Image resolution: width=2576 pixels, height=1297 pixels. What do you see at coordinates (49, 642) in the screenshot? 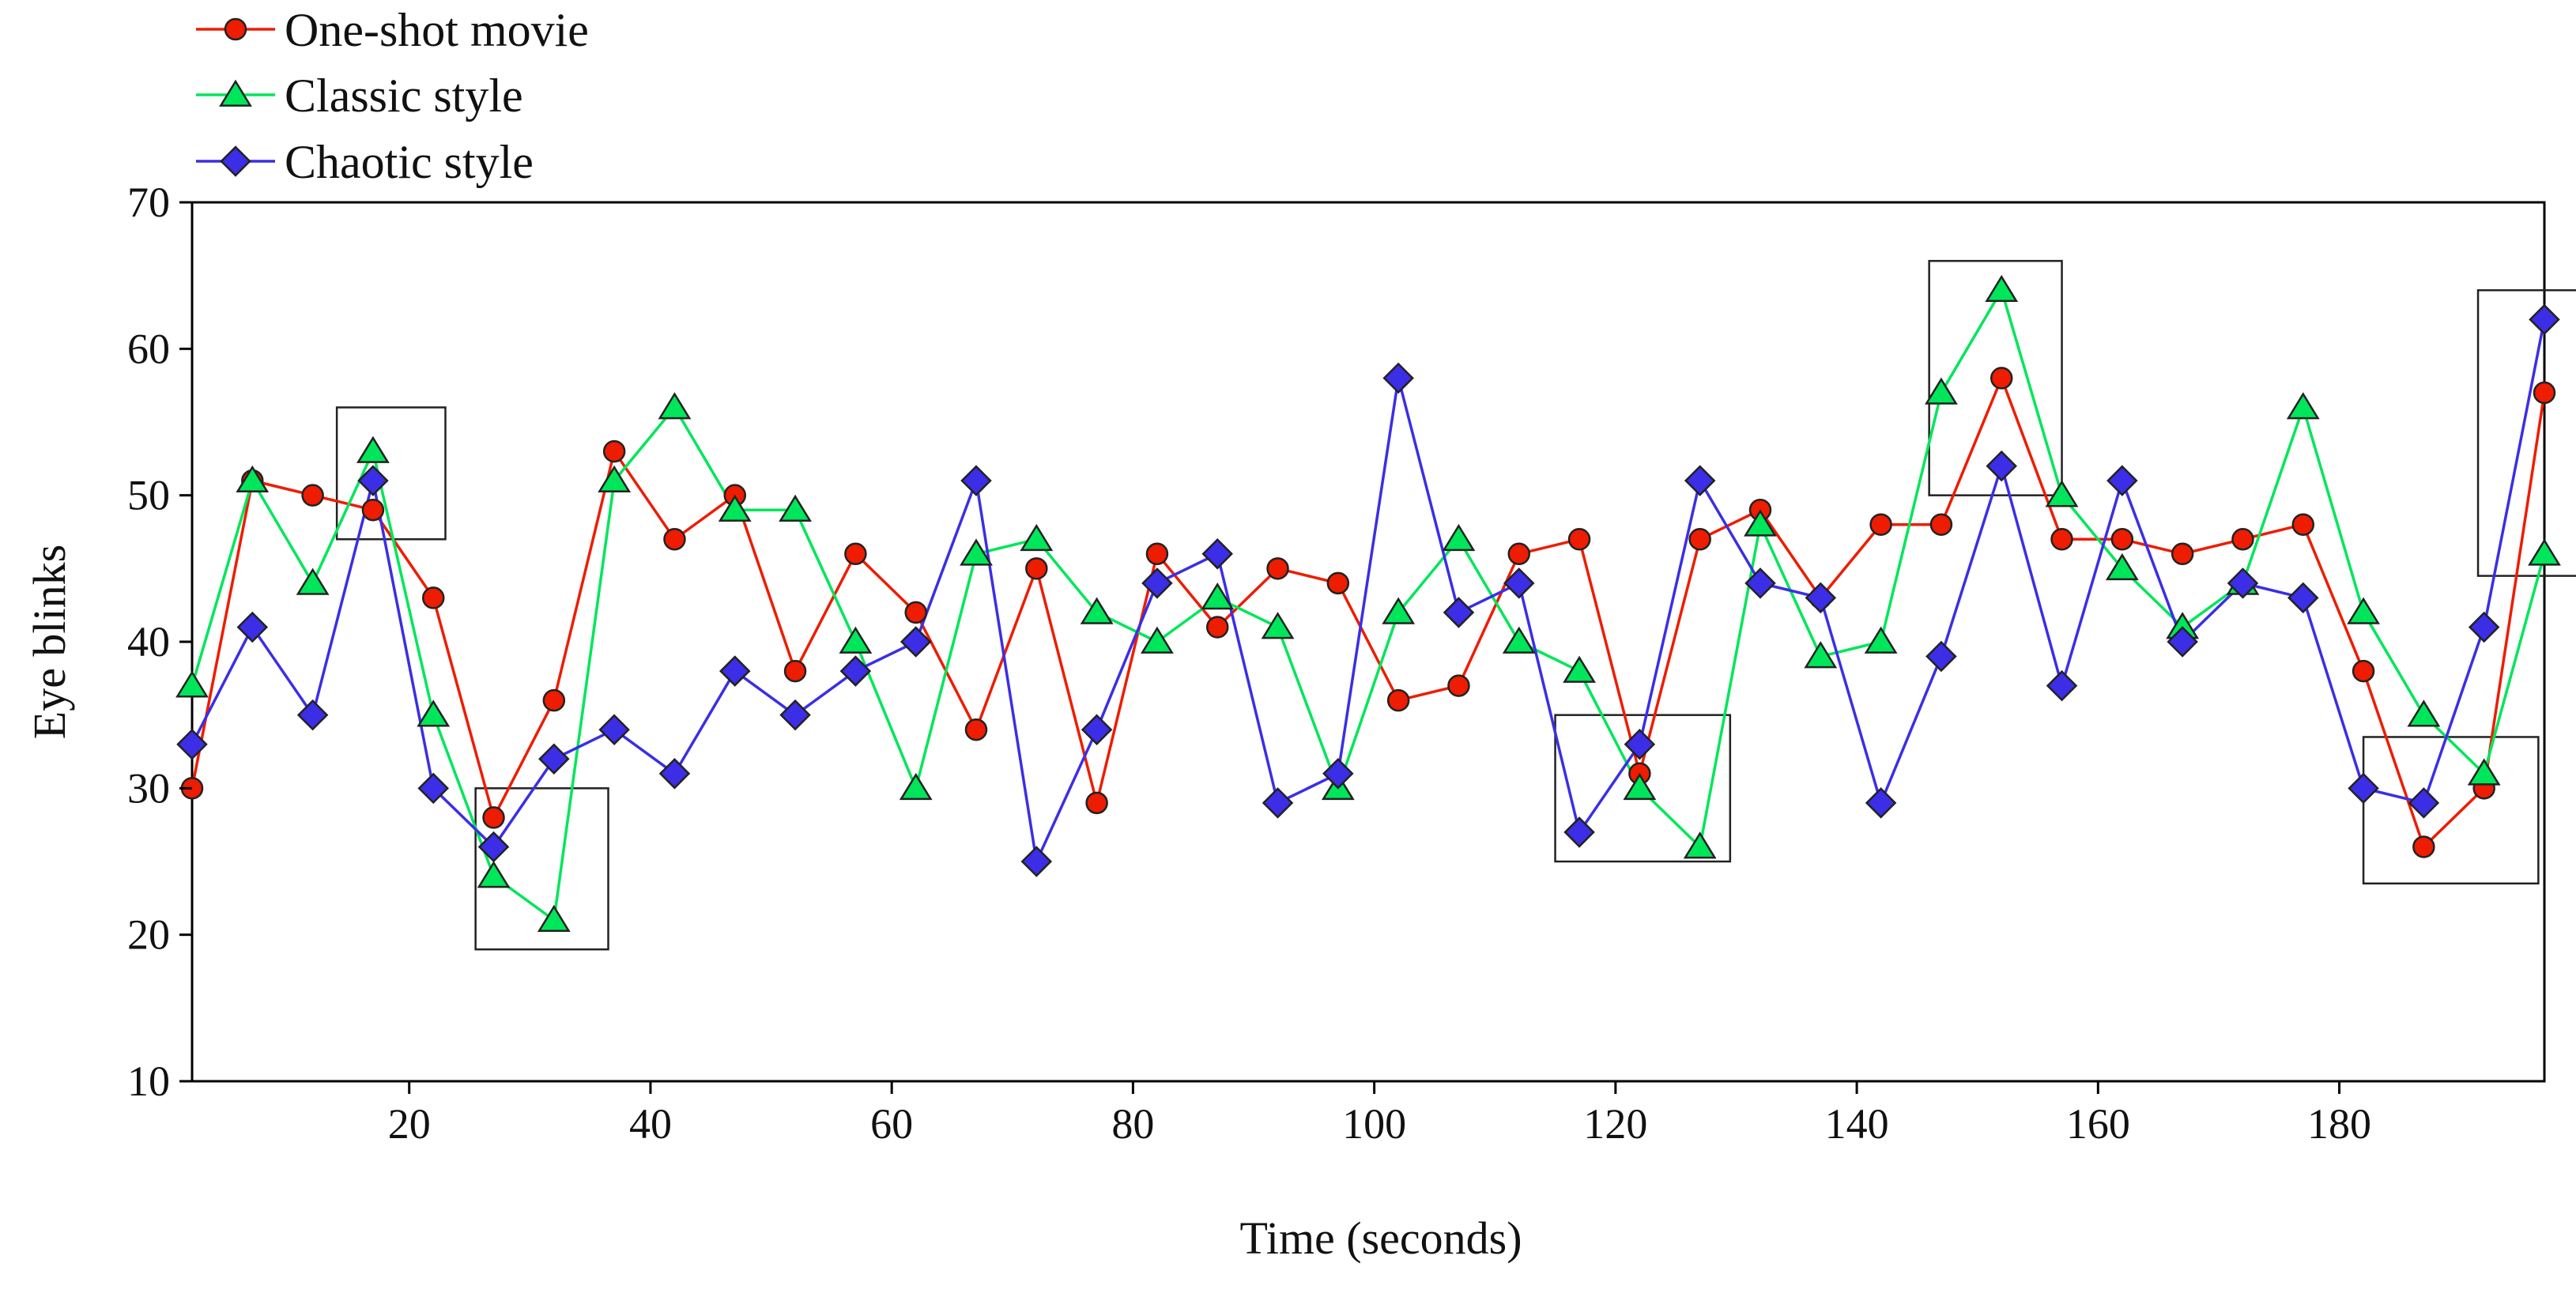
I see `y-axis-title: Eye blinks` at bounding box center [49, 642].